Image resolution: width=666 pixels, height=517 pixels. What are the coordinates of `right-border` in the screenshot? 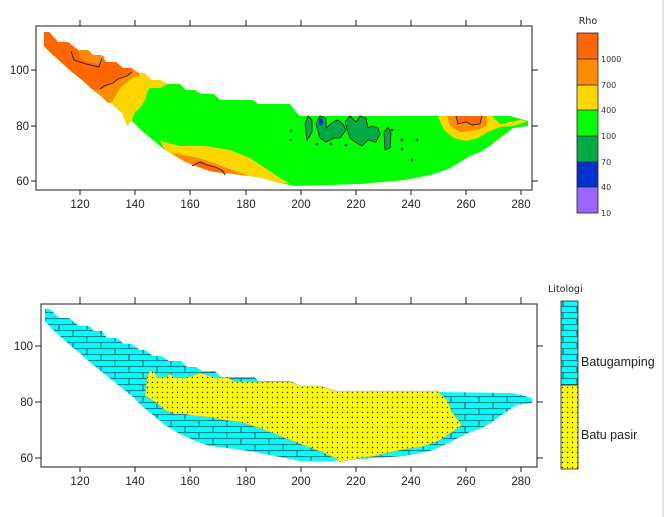 It's located at (663, 258).